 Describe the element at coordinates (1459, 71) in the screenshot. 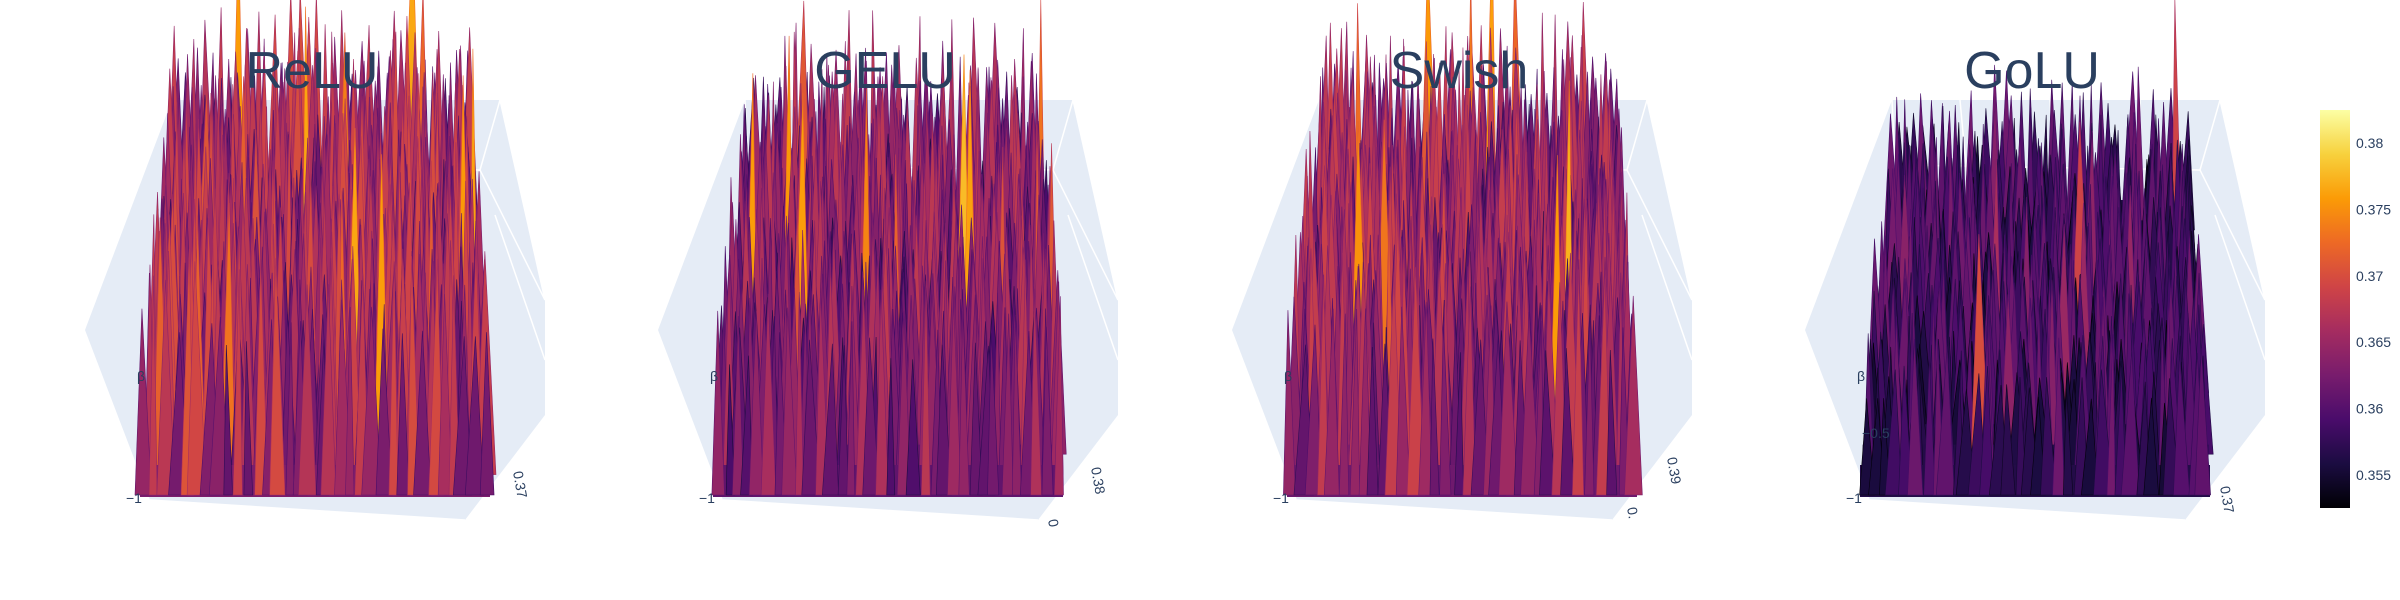

I see `subplot-title: Swish` at that location.